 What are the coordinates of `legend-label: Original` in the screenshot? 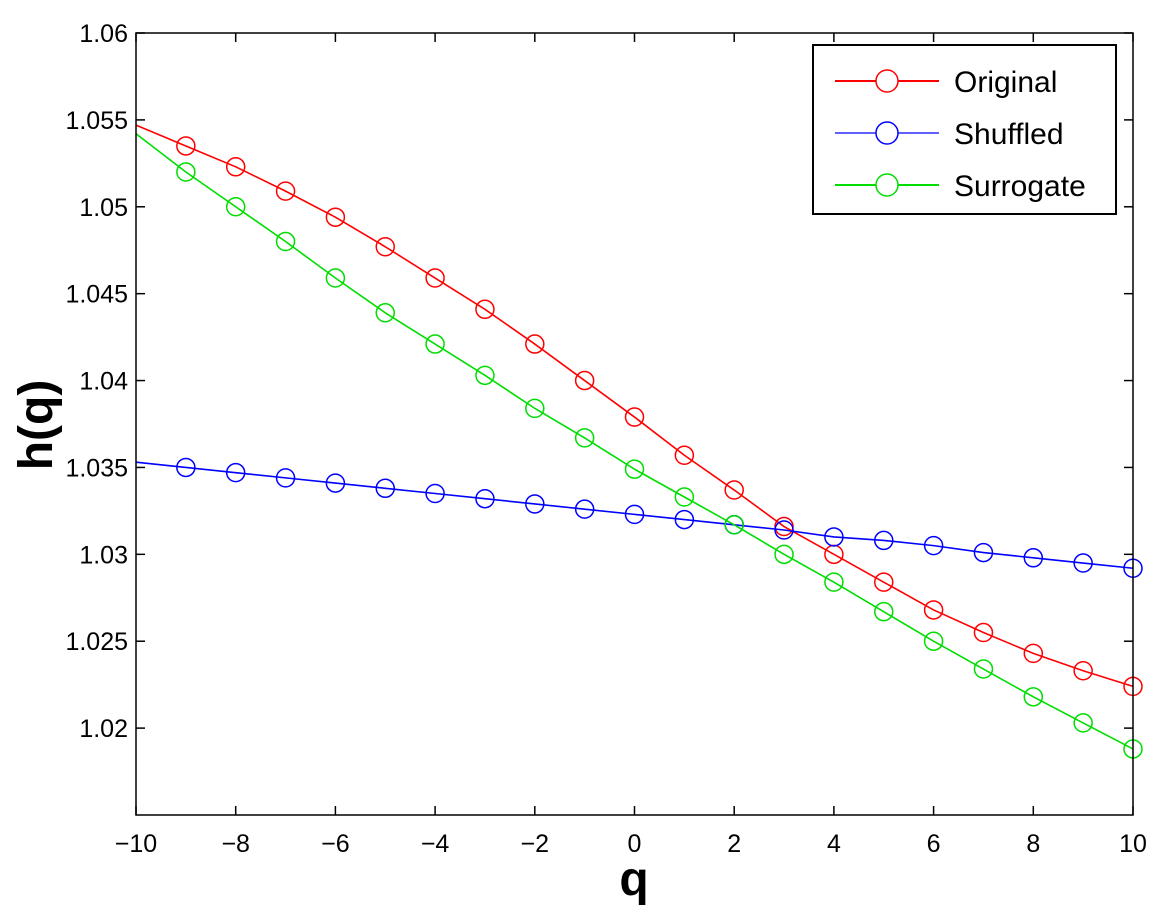 It's located at (1005, 82).